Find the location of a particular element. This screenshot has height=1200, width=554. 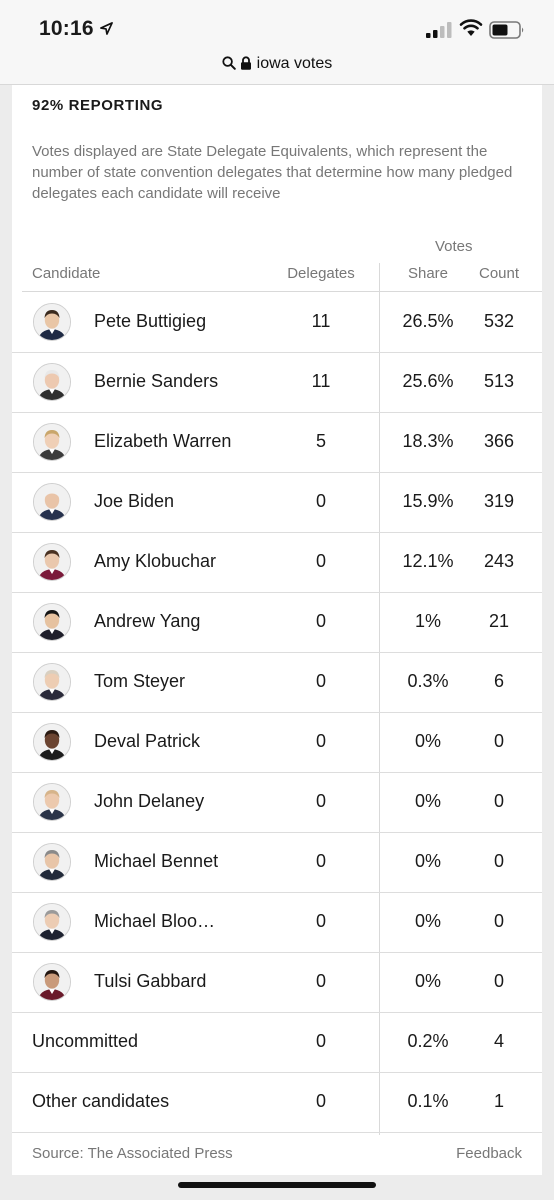

table-row: Bernie Sanders 11 25.6% 513 is located at coordinates (277, 382).